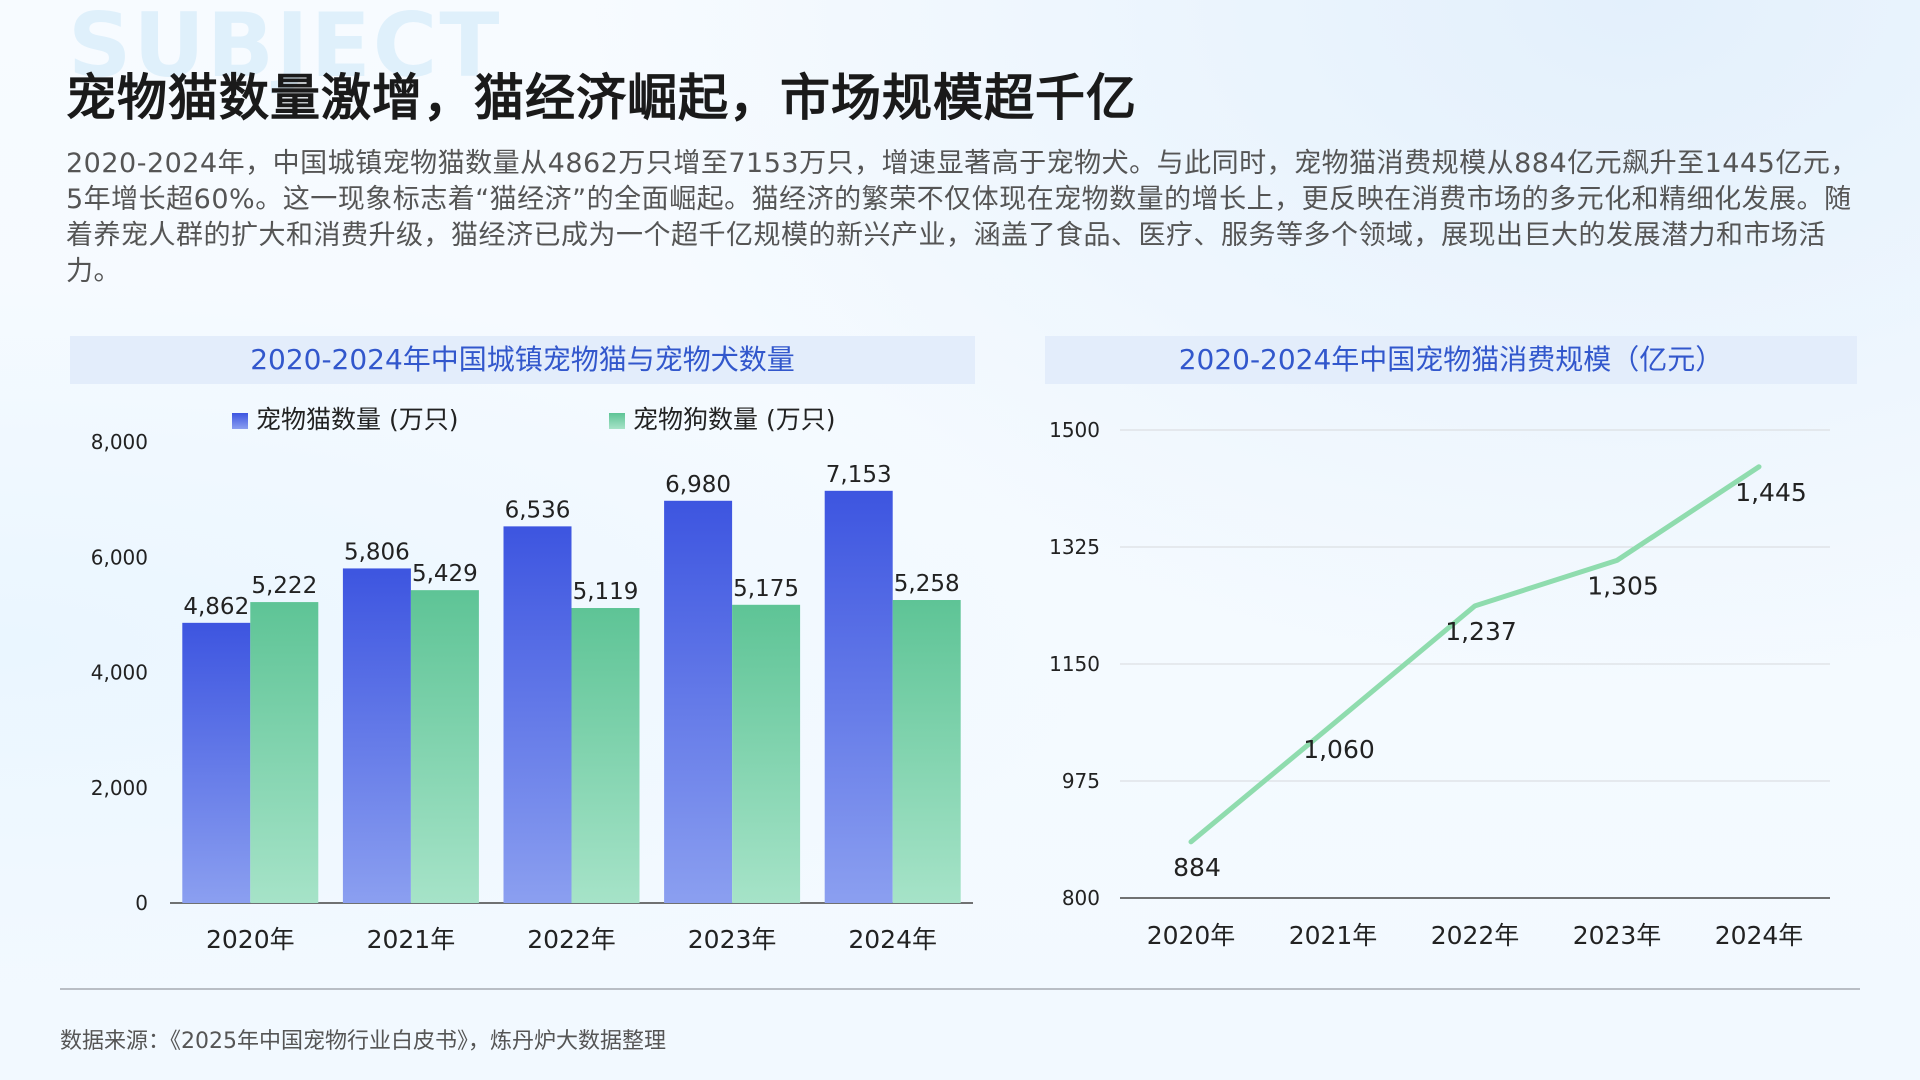 Image resolution: width=1920 pixels, height=1080 pixels. What do you see at coordinates (240, 421) in the screenshot?
I see `legend-swatch-cat` at bounding box center [240, 421].